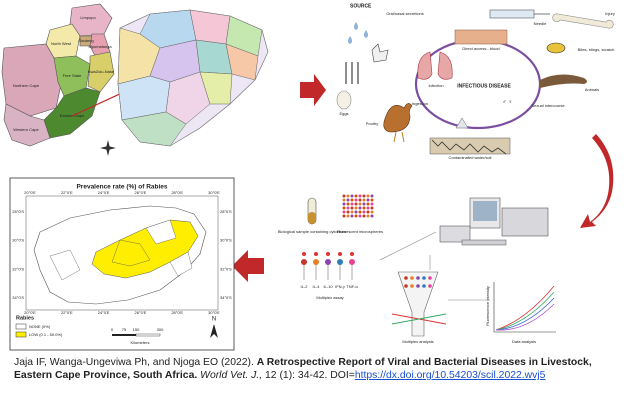  Describe the element at coordinates (548, 105) in the screenshot. I see `label: Sexual intercourse` at that location.